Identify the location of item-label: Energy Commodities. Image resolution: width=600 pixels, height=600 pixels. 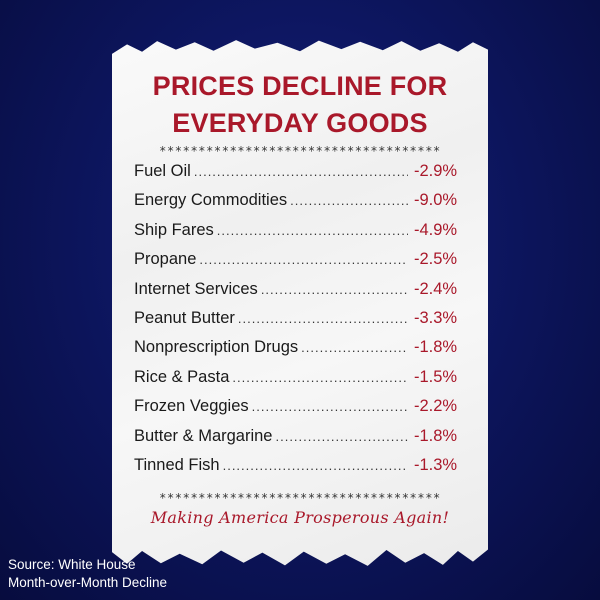
(211, 200).